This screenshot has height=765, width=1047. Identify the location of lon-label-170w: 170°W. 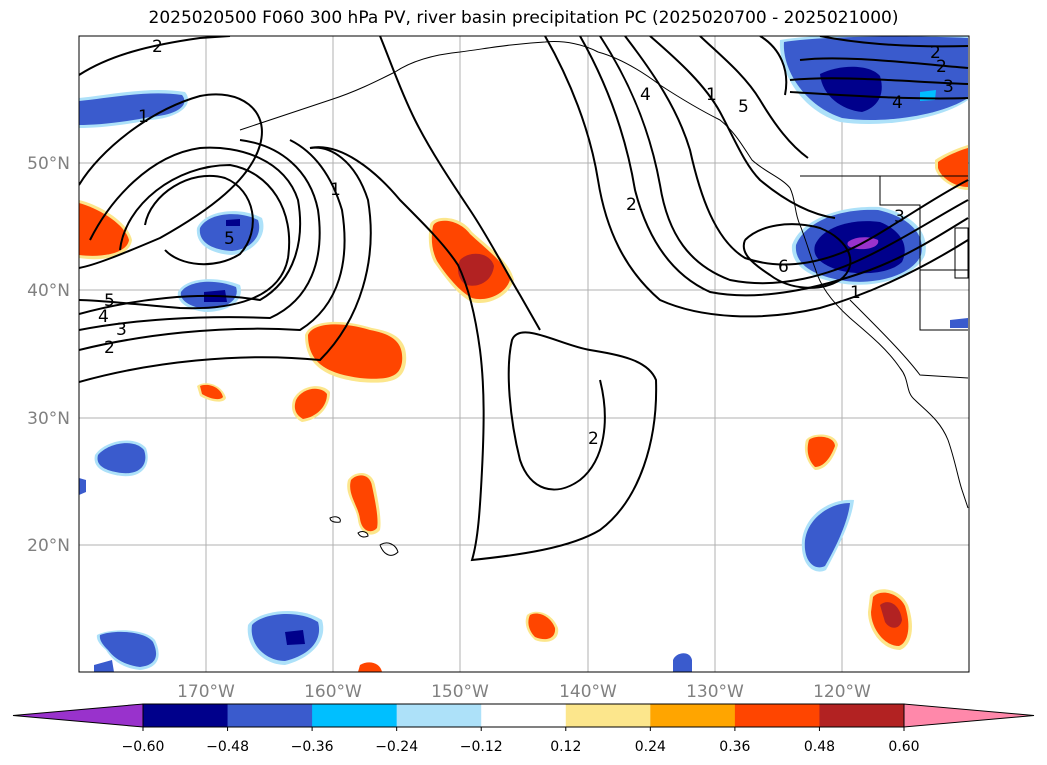
(206, 692).